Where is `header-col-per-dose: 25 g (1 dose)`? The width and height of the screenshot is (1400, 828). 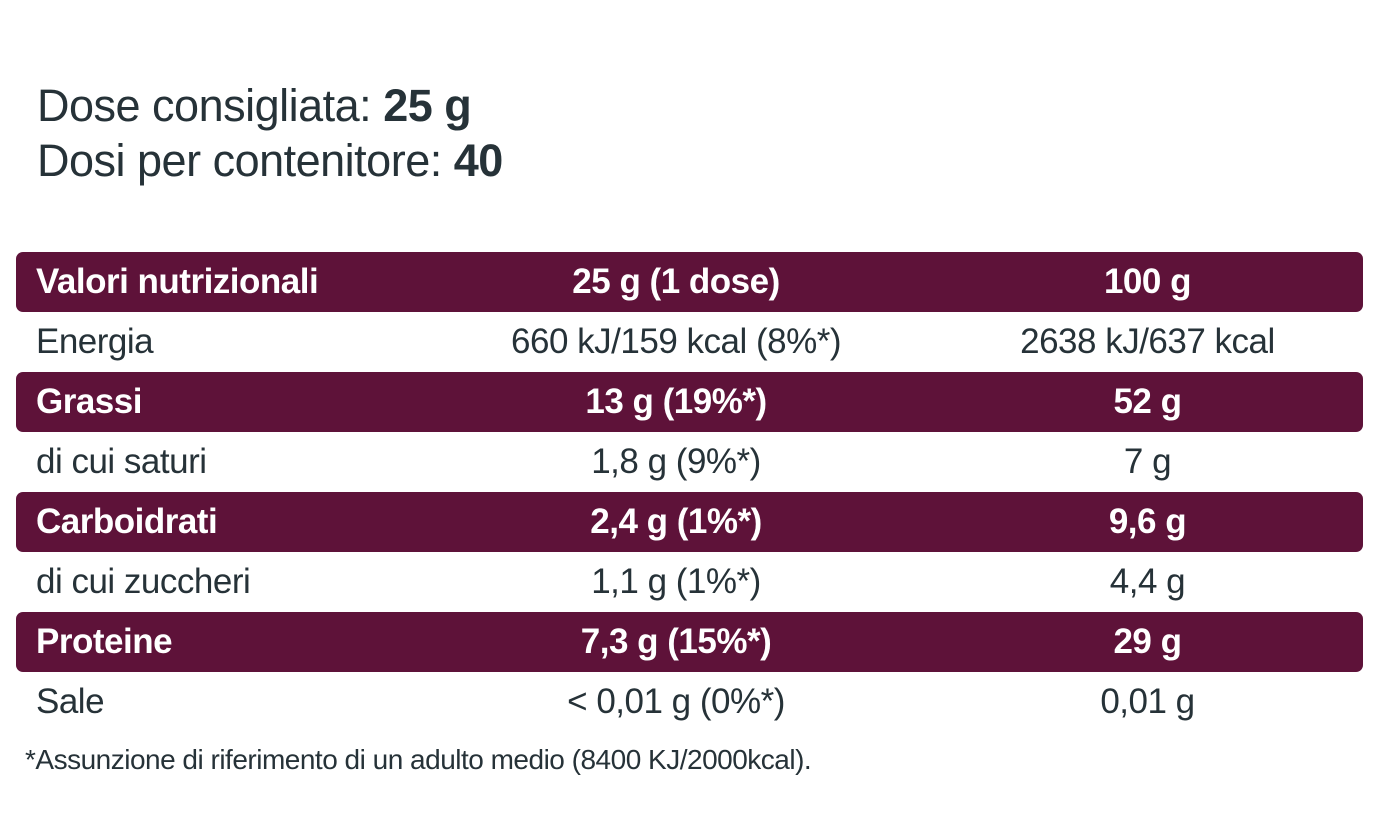
header-col-per-dose: 25 g (1 dose) is located at coordinates (676, 281).